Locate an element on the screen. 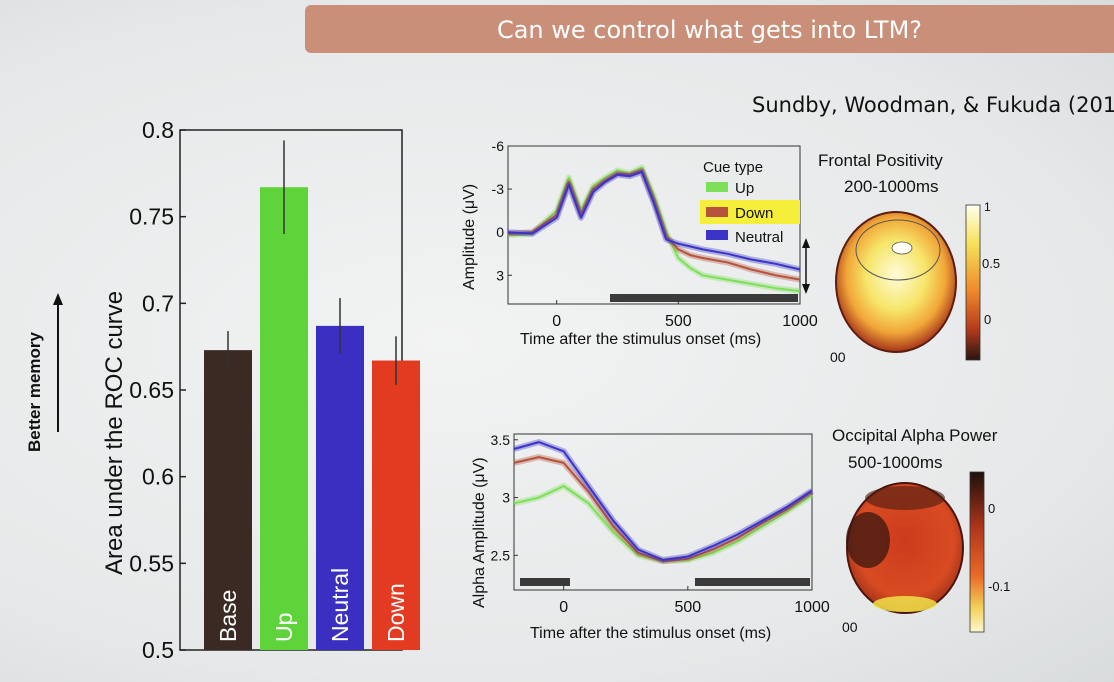 This screenshot has width=1114, height=682. alpha-cbar-tick-0: 0 is located at coordinates (991, 508).